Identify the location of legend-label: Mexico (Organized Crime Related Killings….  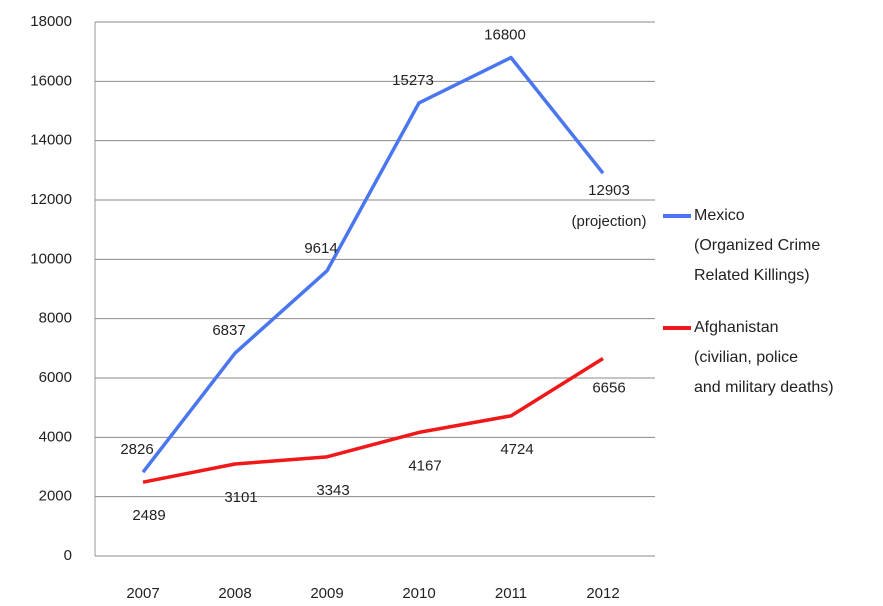
(757, 245).